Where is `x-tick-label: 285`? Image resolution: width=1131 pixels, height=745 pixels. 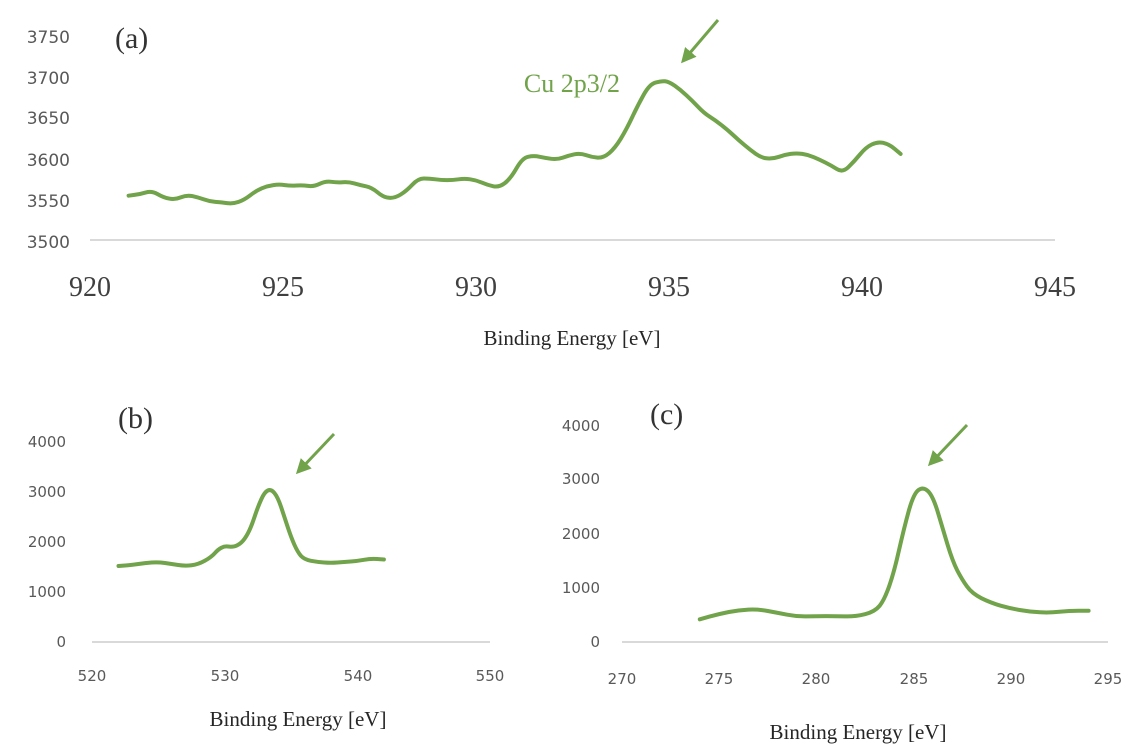
x-tick-label: 285 is located at coordinates (914, 679).